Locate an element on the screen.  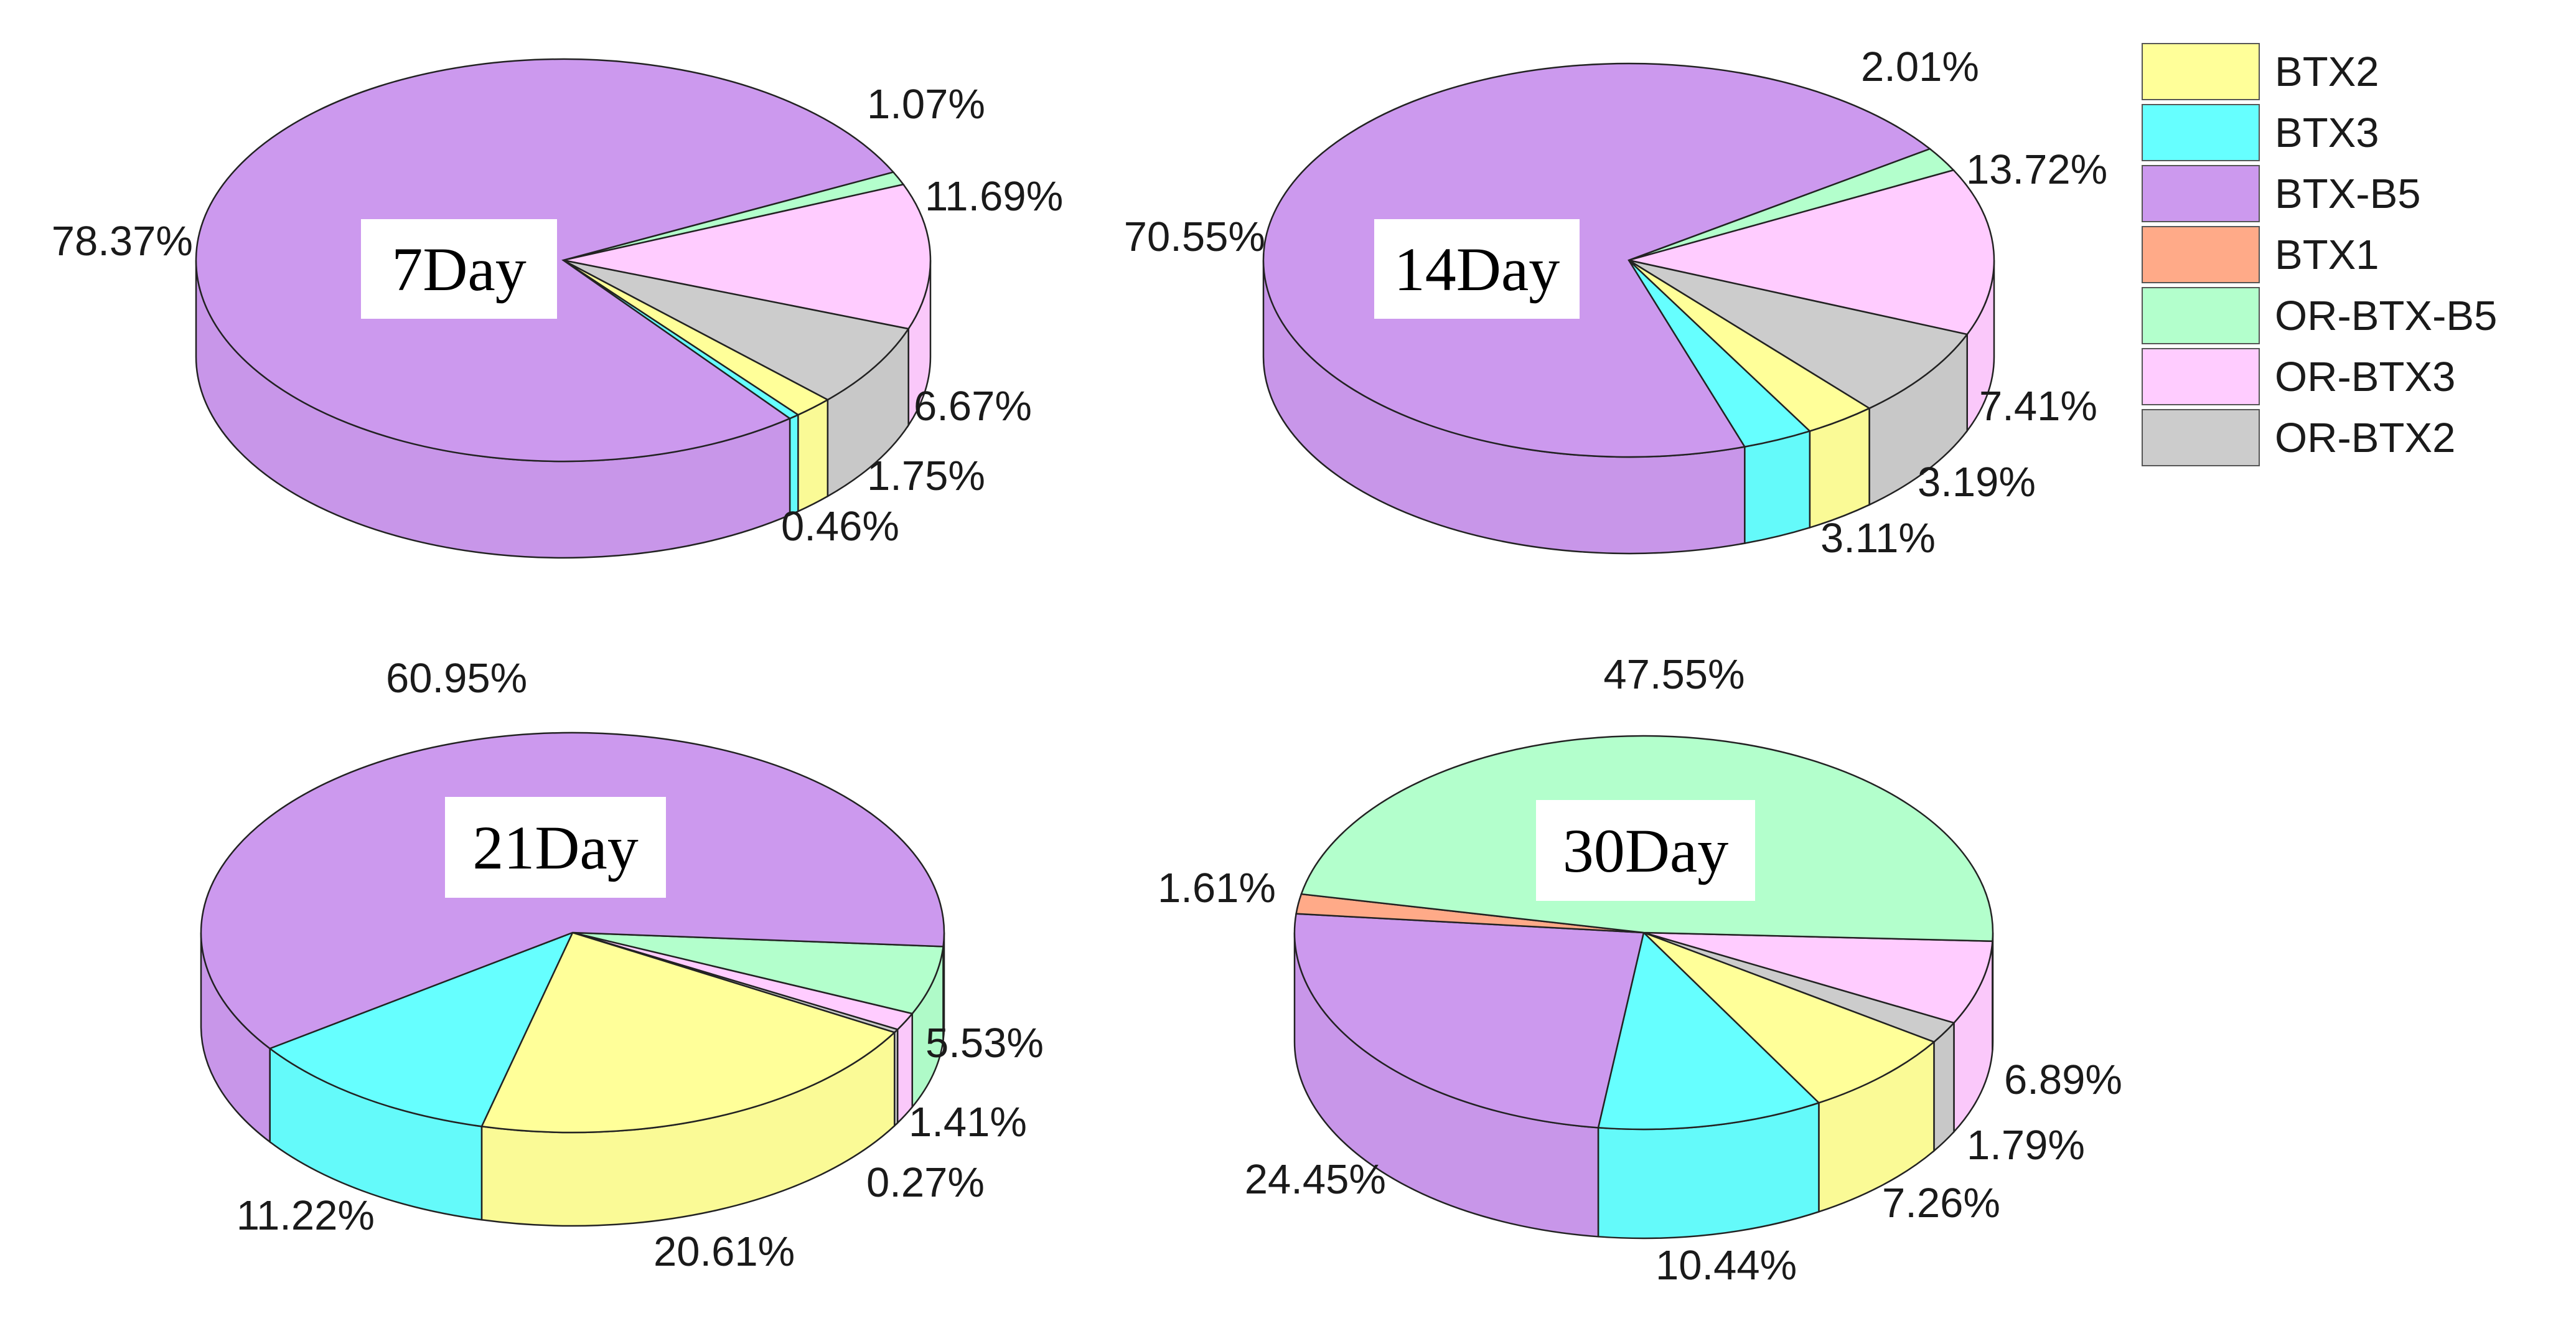
data-label-btx3: 10.44% is located at coordinates (1726, 1266).